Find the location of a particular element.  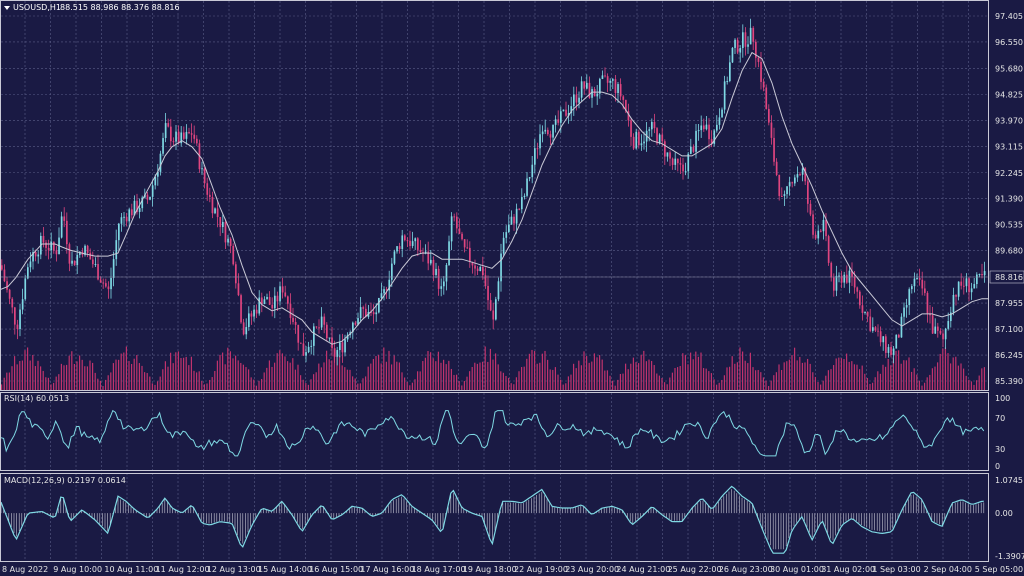

time-tick-label: 25 Aug 22:00 is located at coordinates (695, 569).